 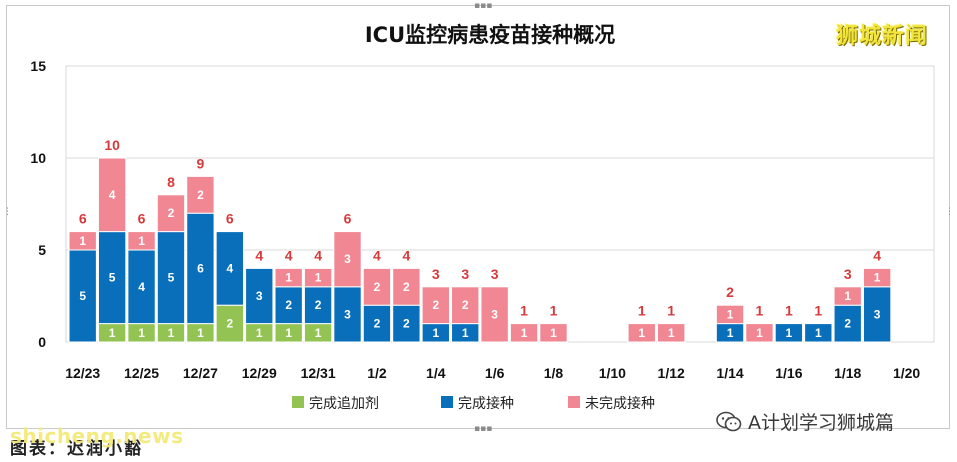 What do you see at coordinates (7, 212) in the screenshot?
I see `left-resize-handle: ⋮` at bounding box center [7, 212].